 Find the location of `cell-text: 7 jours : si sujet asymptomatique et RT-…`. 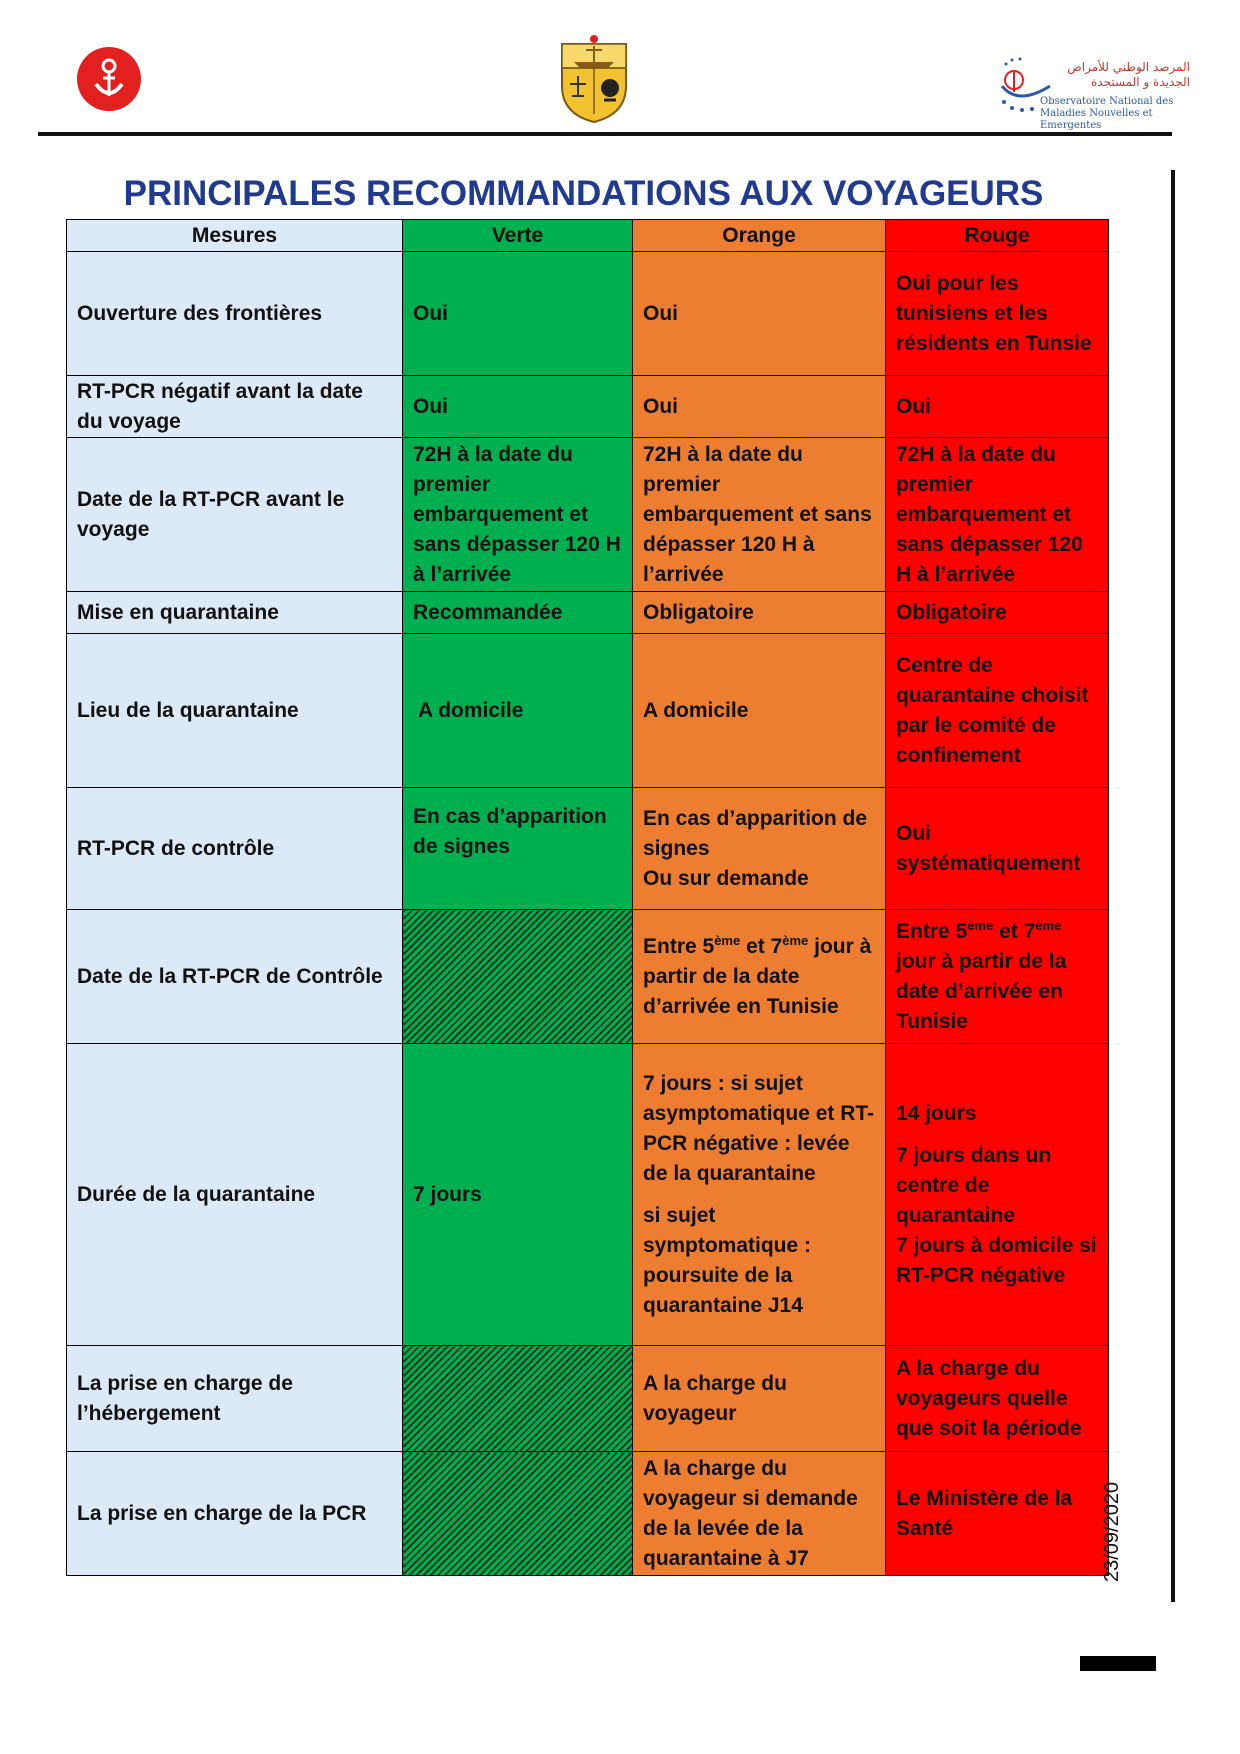

cell-text: 7 jours : si sujet asymptomatique et RT-… is located at coordinates (759, 1128).